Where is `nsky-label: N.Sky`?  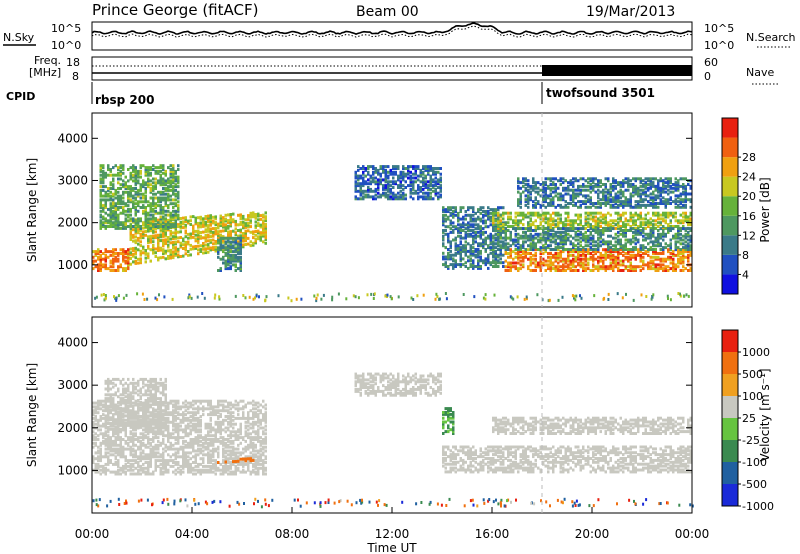
nsky-label: N.Sky is located at coordinates (19, 37).